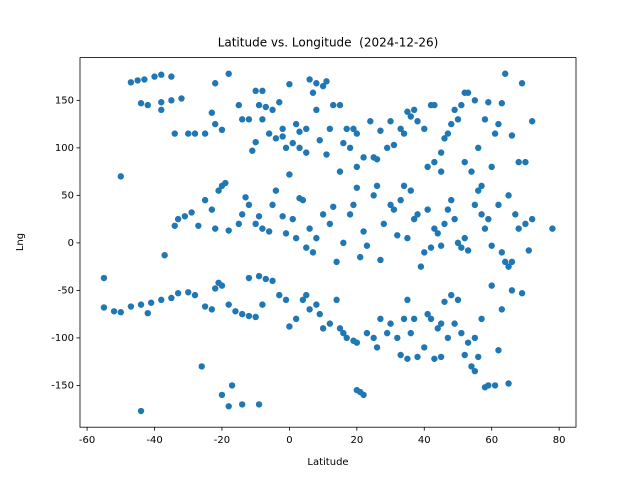  Describe the element at coordinates (559, 440) in the screenshot. I see `x-tick-label: 80` at that location.